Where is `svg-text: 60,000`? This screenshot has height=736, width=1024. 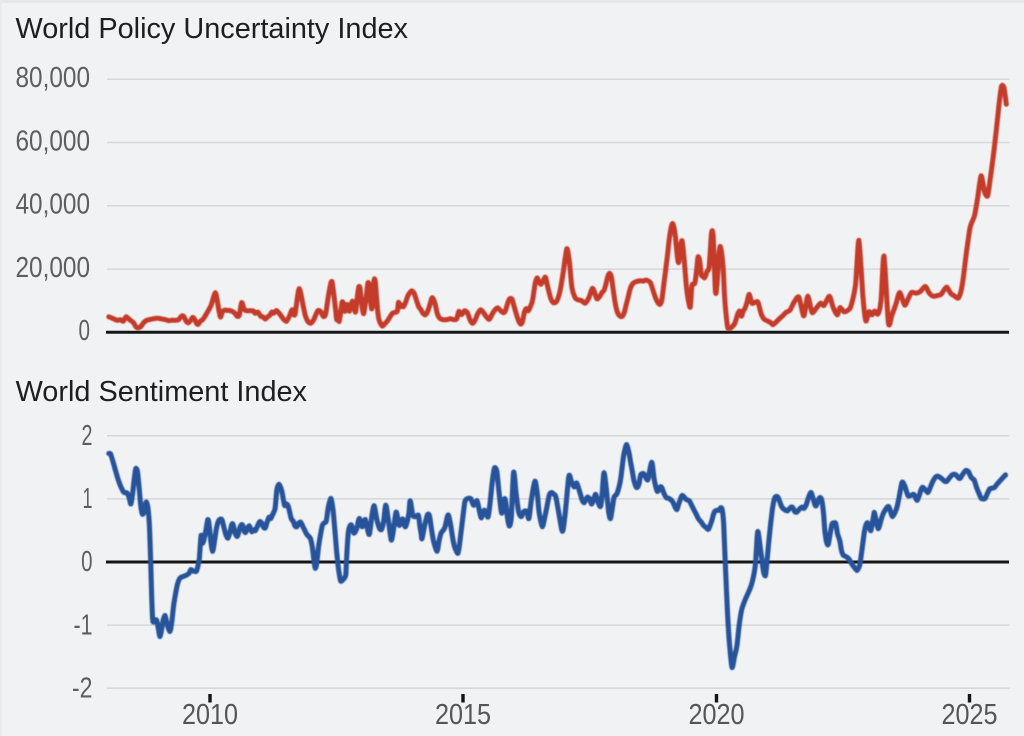 svg-text: 60,000 is located at coordinates (53, 141).